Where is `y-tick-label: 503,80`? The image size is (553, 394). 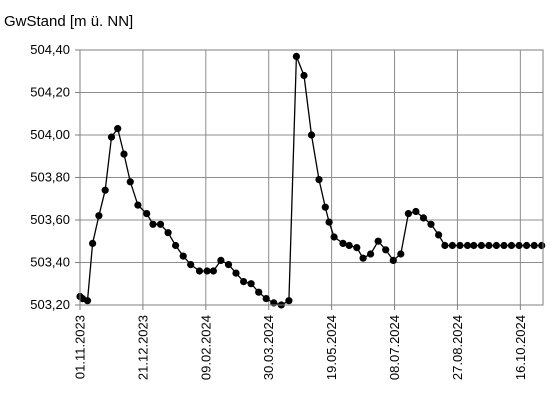
y-tick-label: 503,80 is located at coordinates (50, 177).